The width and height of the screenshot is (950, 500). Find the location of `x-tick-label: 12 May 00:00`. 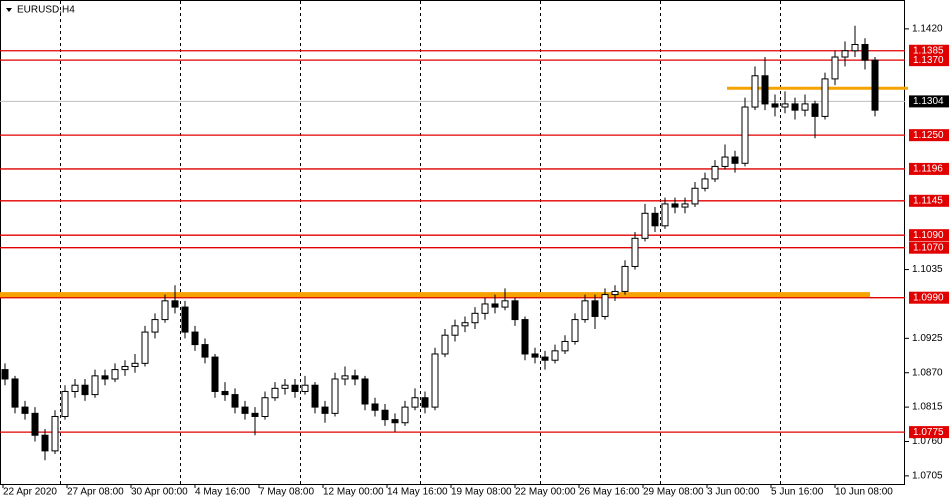

x-tick-label: 12 May 00:00 is located at coordinates (353, 492).